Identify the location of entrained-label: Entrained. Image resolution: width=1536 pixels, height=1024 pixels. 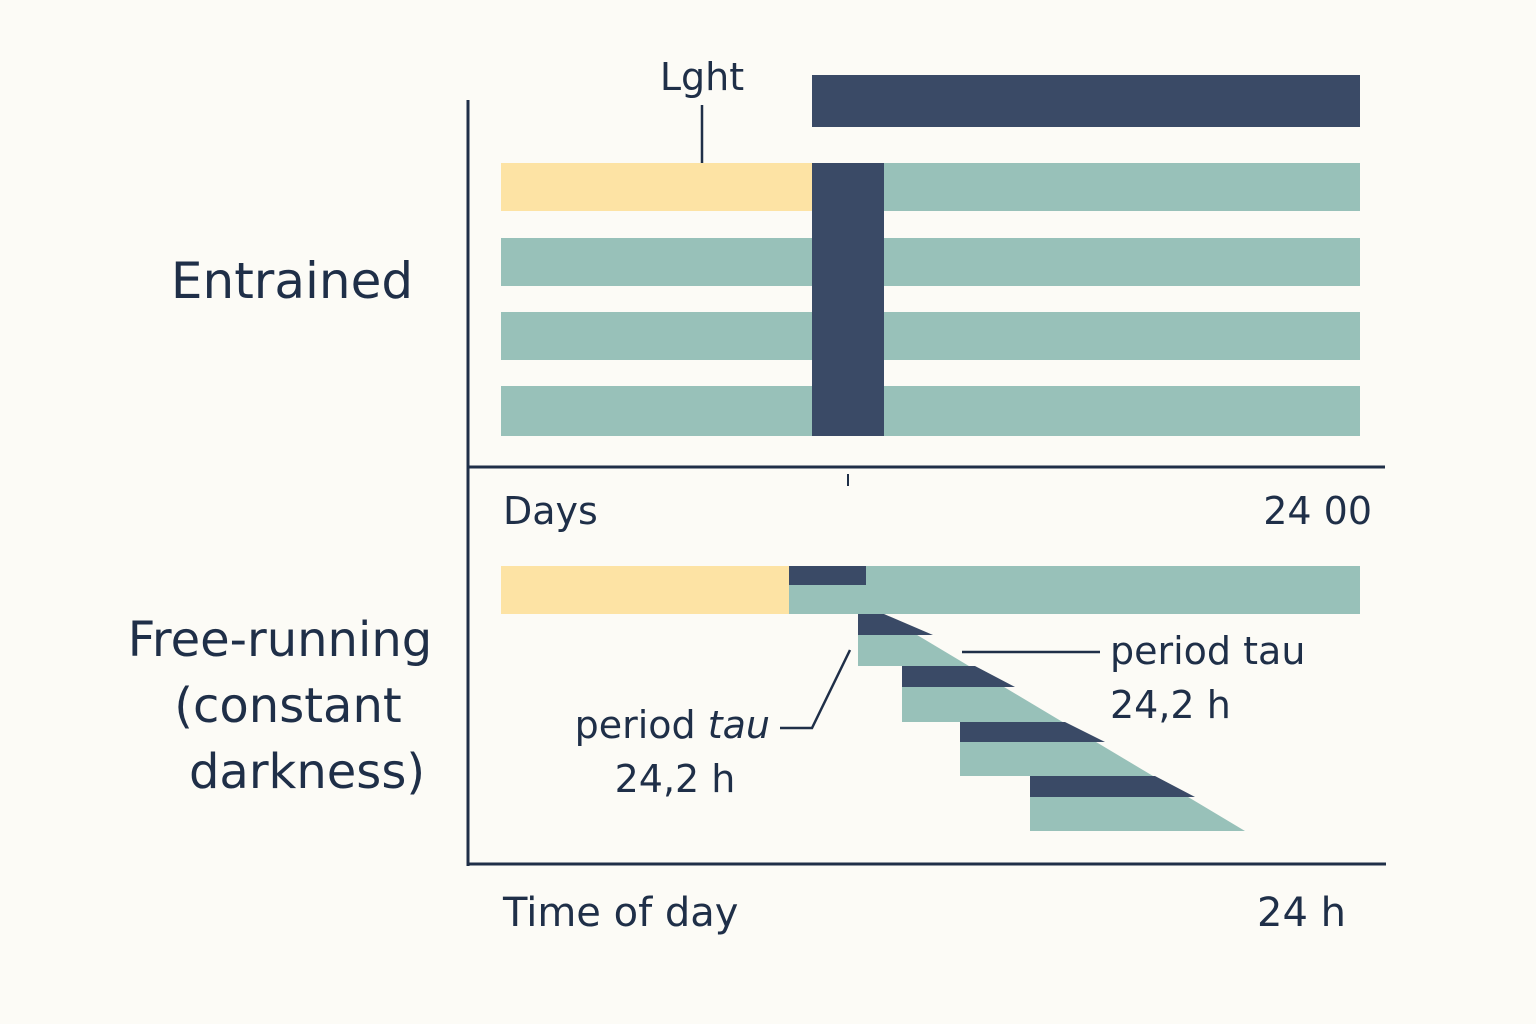
(292, 281).